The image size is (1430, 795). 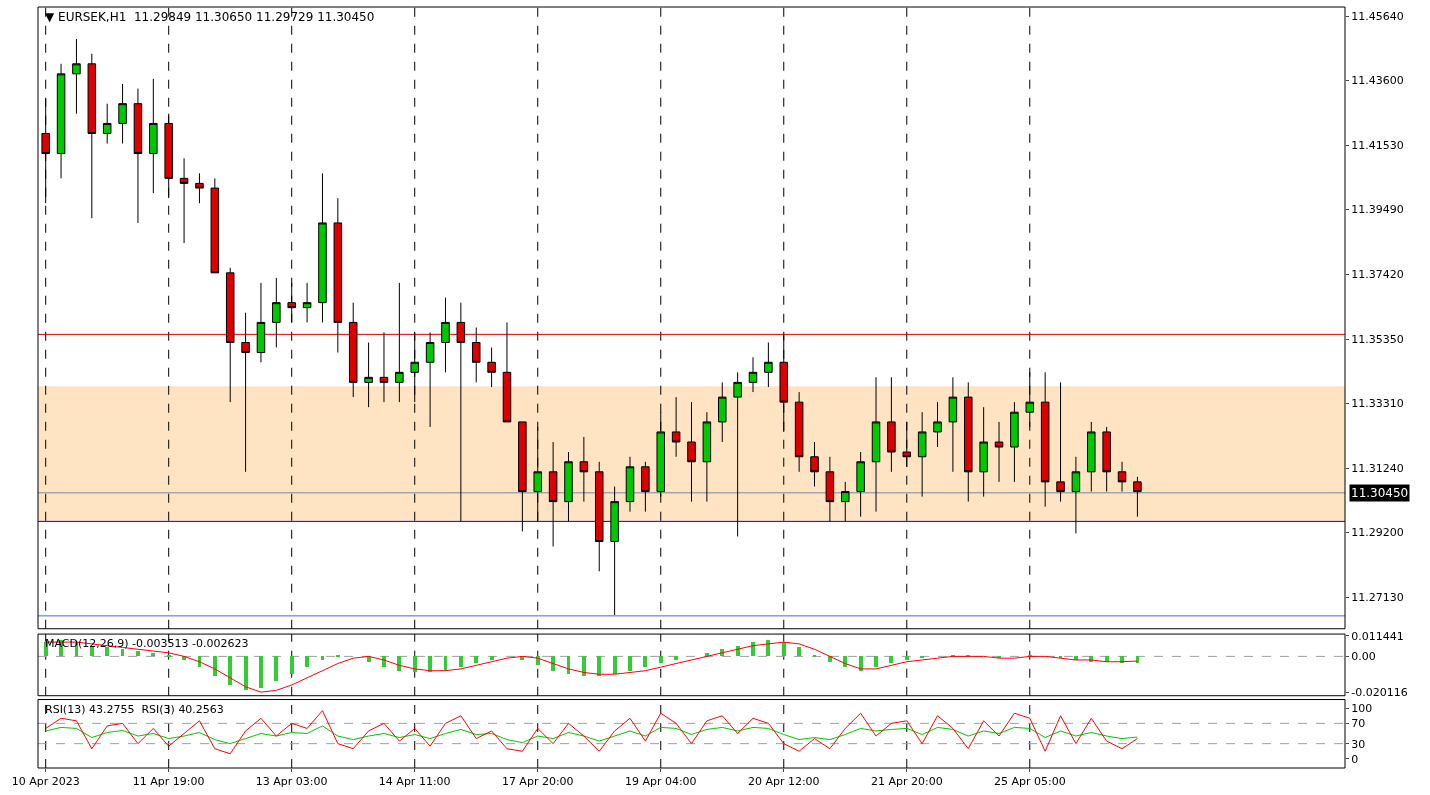 What do you see at coordinates (1377, 636) in the screenshot?
I see `y-tick-label: 0.011441` at bounding box center [1377, 636].